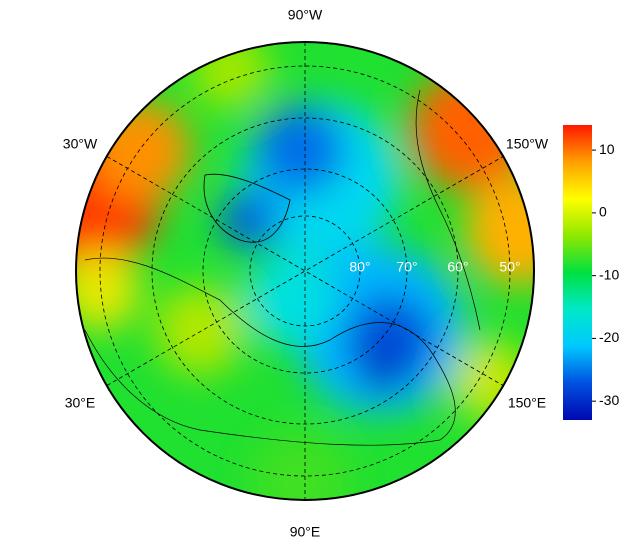  I want to click on latitude-label: 60°, so click(457, 267).